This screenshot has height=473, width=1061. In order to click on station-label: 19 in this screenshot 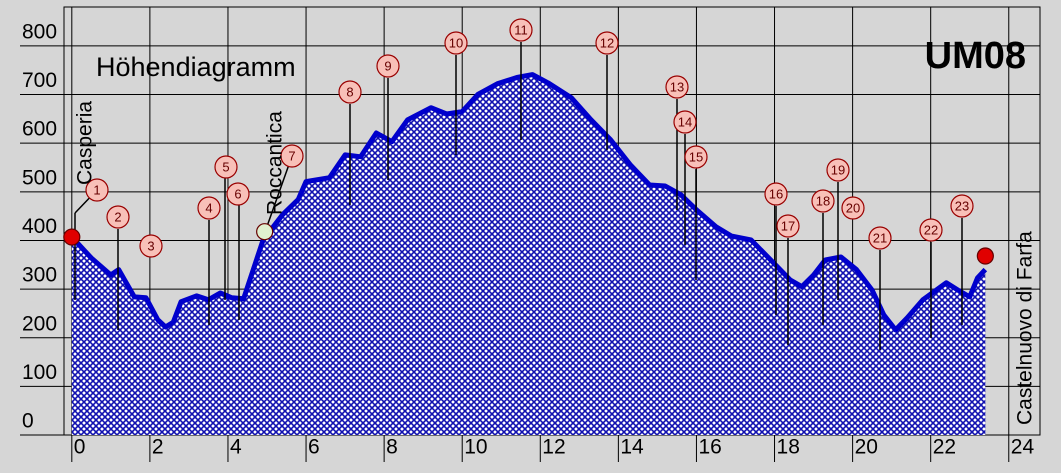, I will do `click(838, 169)`.